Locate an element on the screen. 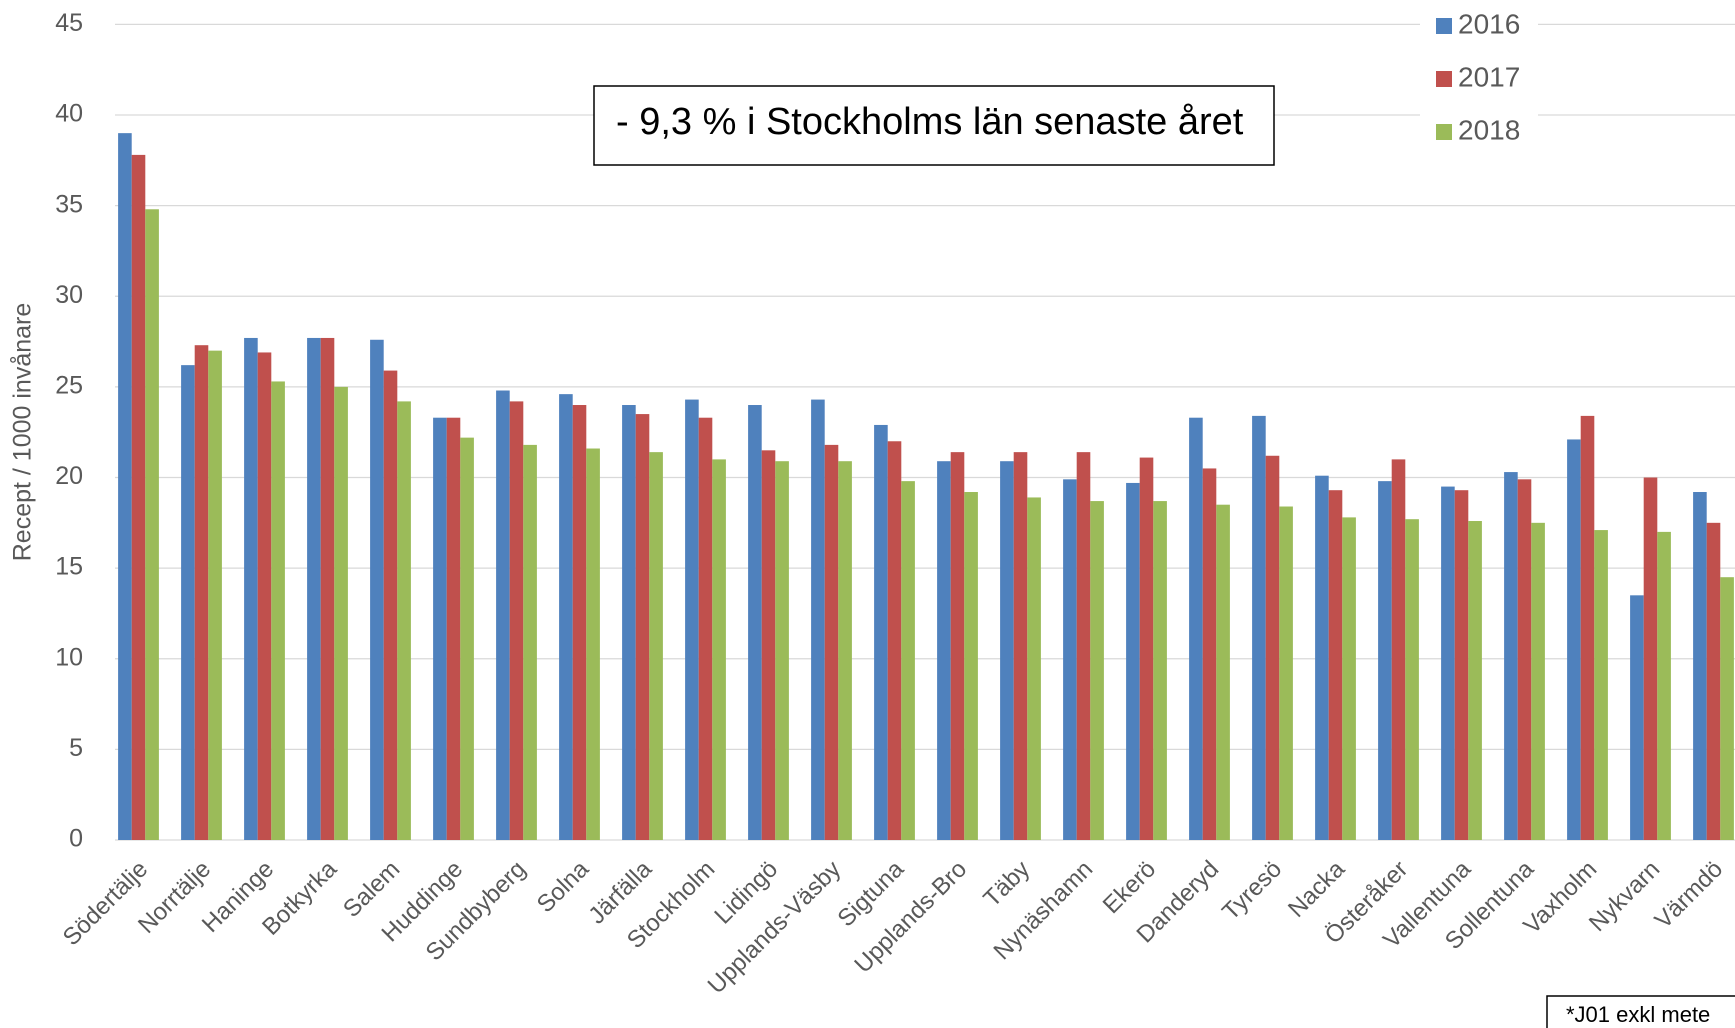 The image size is (1735, 1028). x-tick-label: Södertälje is located at coordinates (106, 904).